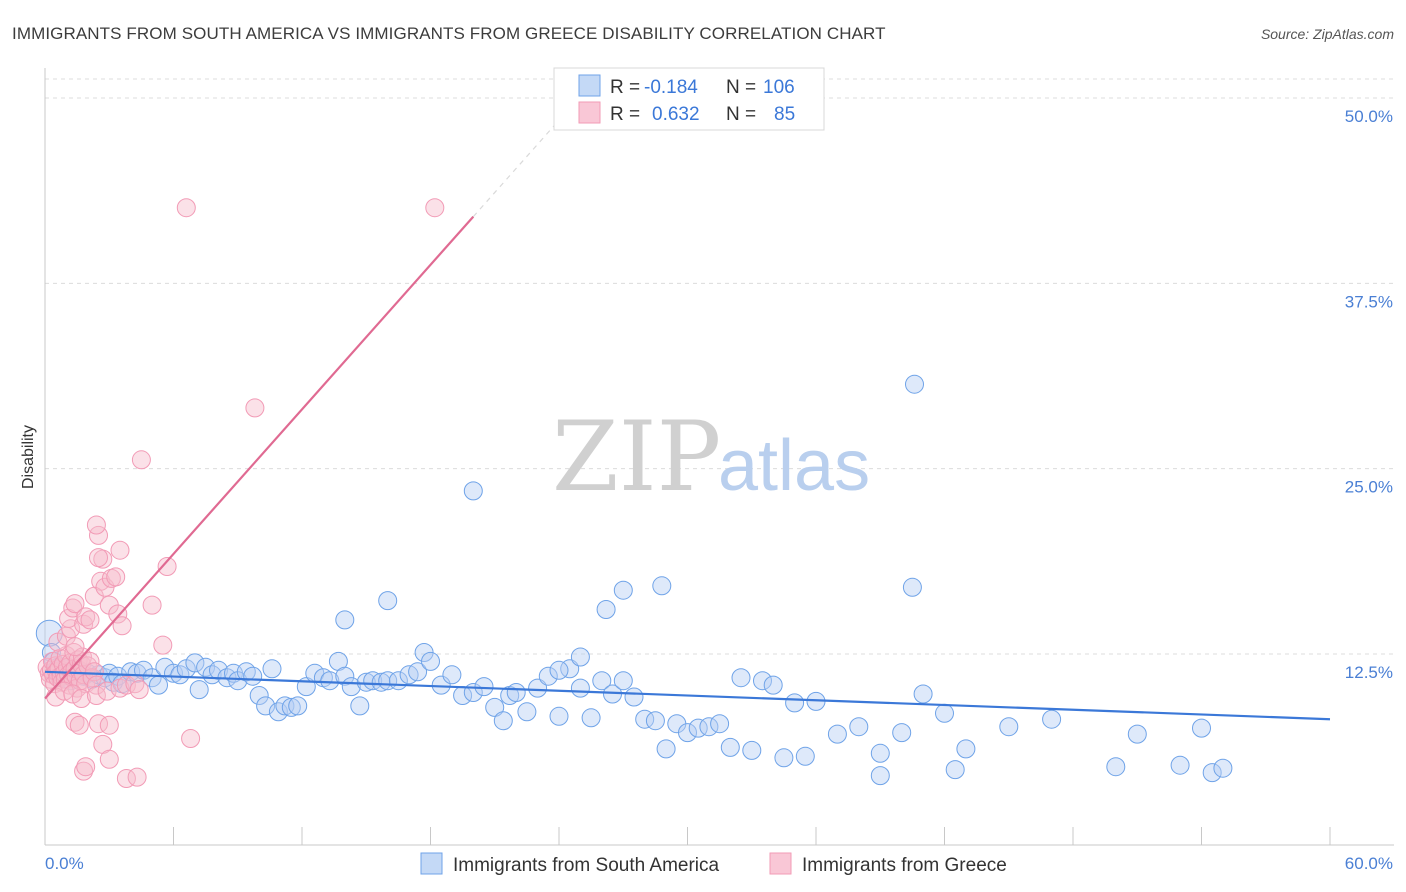  What do you see at coordinates (741, 87) in the screenshot?
I see `stats-legend-n-label-1: N =` at bounding box center [741, 87].